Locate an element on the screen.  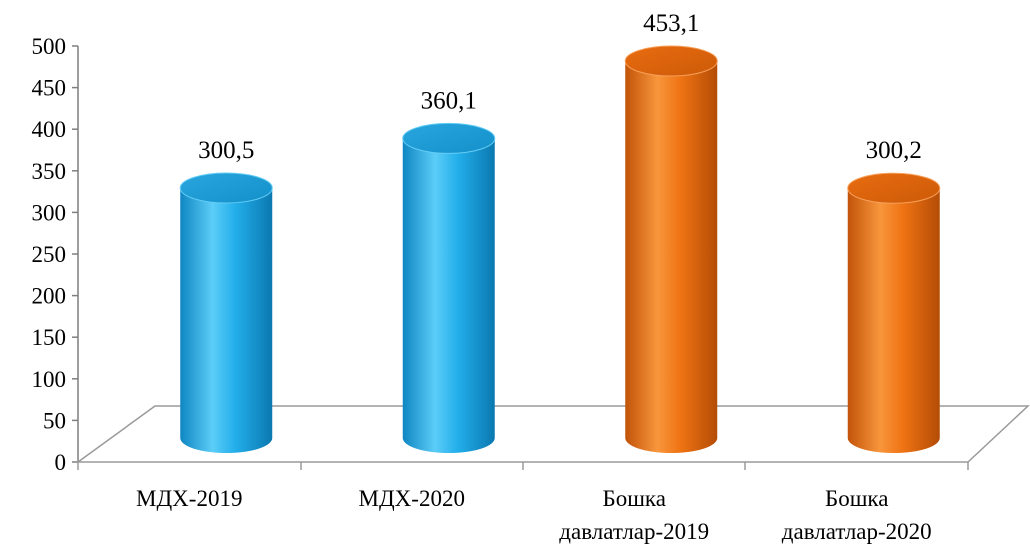
data-label: 360,1 is located at coordinates (449, 100).